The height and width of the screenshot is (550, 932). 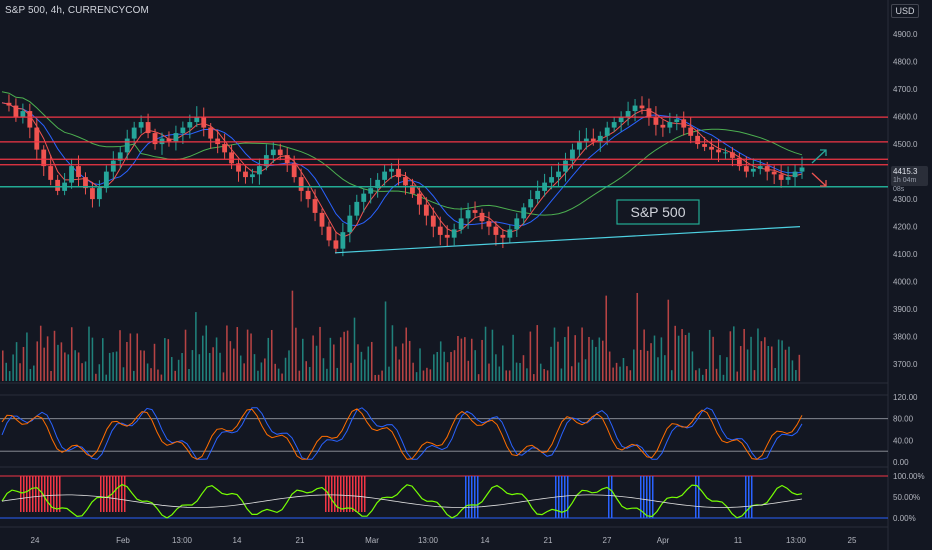 What do you see at coordinates (905, 11) in the screenshot?
I see `currency-badge: USD` at bounding box center [905, 11].